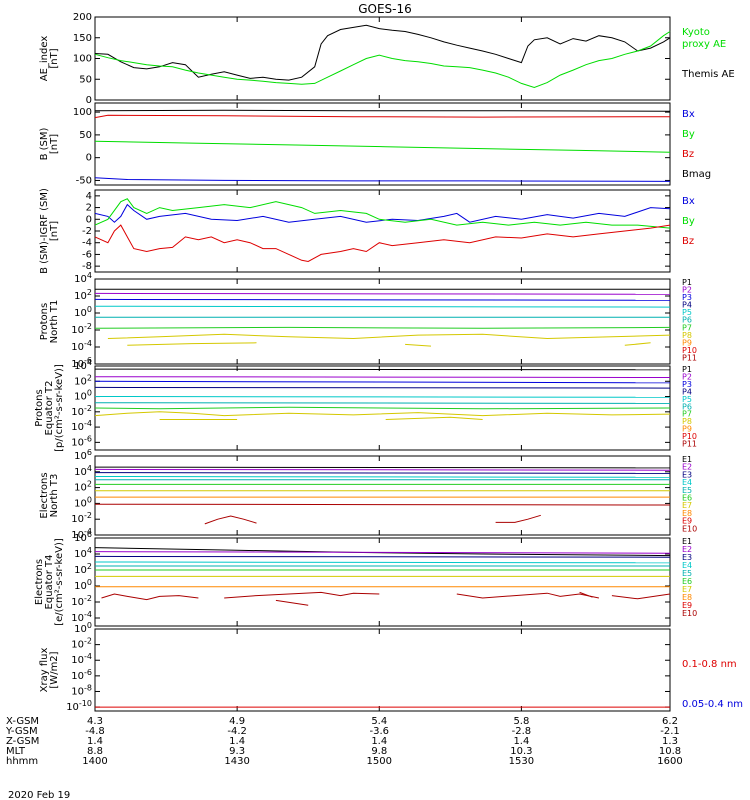  Describe the element at coordinates (85, 79) in the screenshot. I see `ae-ytick-label: 50` at that location.